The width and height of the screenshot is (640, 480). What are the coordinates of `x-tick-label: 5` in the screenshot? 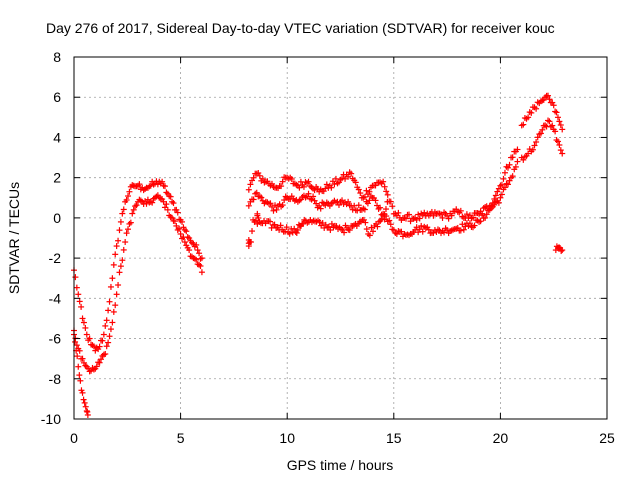 It's located at (181, 438).